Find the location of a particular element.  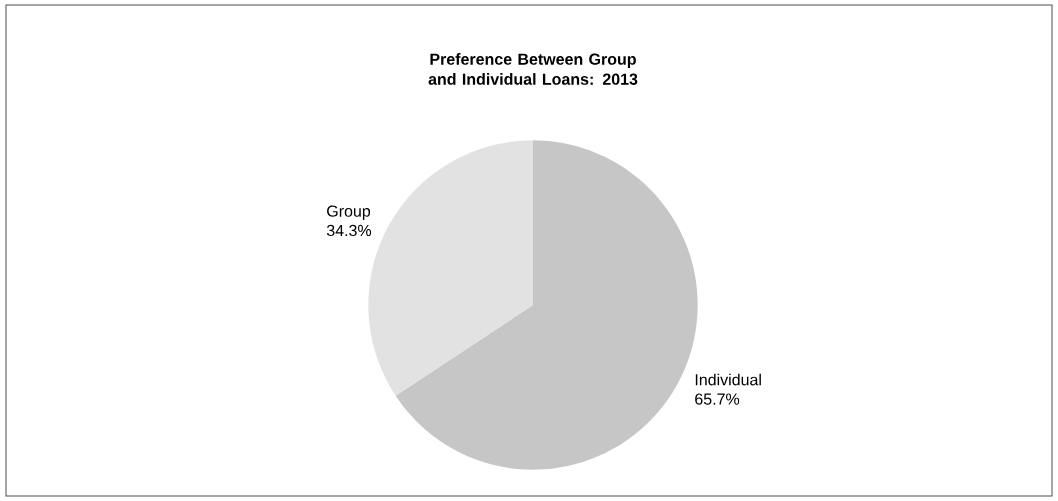

data-label: 34.3% is located at coordinates (349, 230).